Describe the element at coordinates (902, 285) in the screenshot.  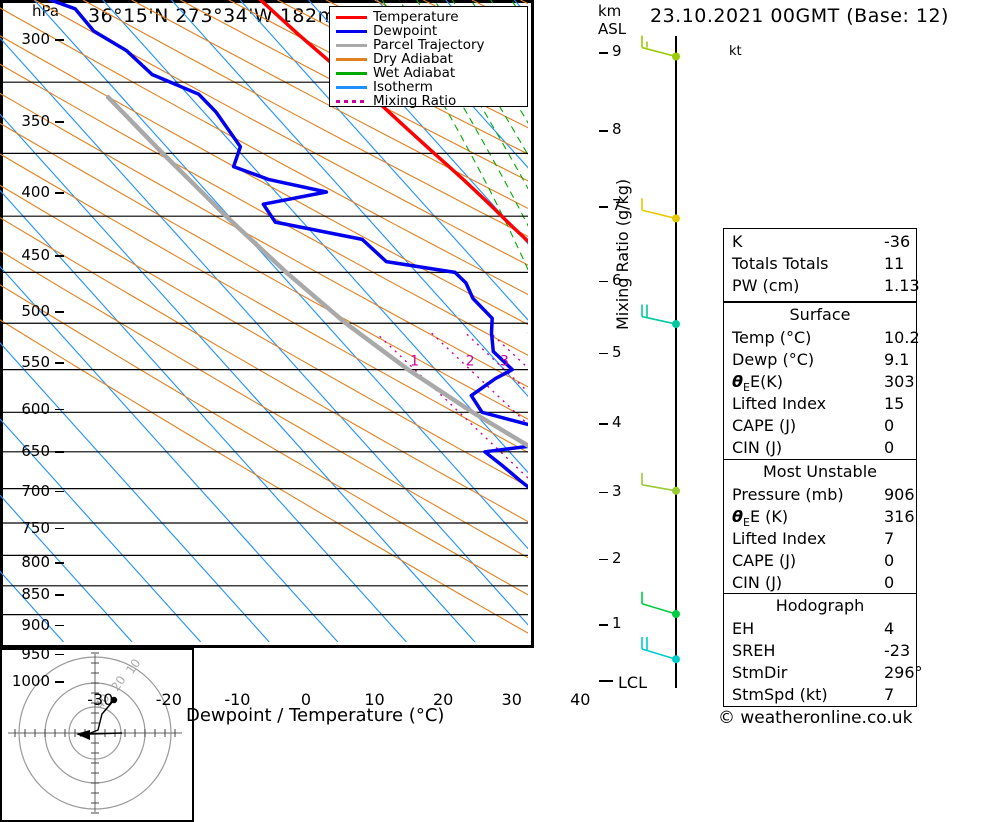
I see `panel-row-value: 1.13` at that location.